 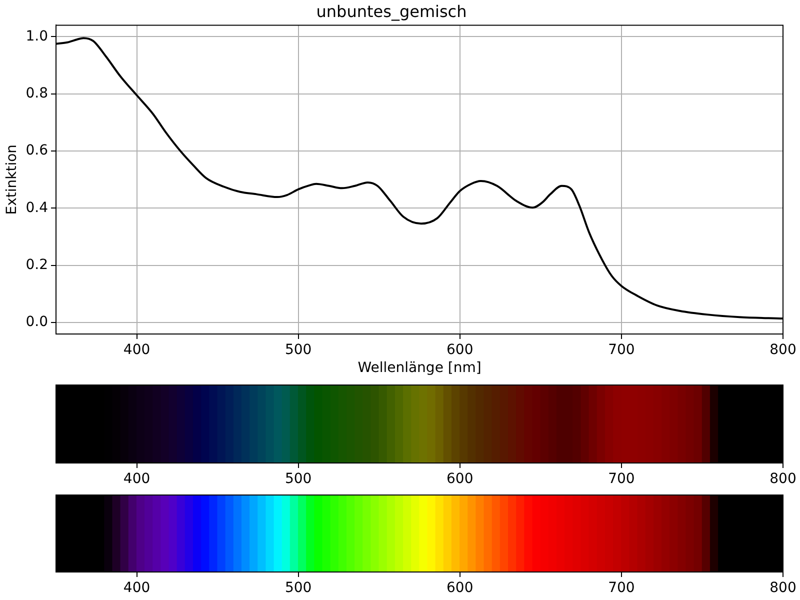 What do you see at coordinates (420, 368) in the screenshot?
I see `x-axis-title: Wellenlänge [nm]` at bounding box center [420, 368].